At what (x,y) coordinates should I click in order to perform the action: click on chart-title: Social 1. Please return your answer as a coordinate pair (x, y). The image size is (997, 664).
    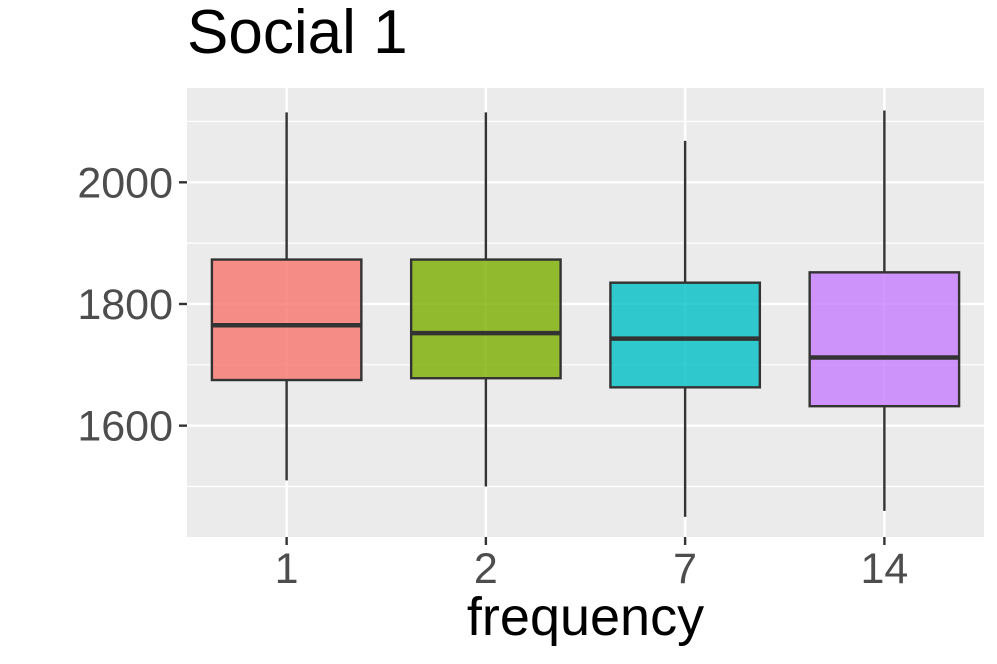
    Looking at the image, I should click on (297, 33).